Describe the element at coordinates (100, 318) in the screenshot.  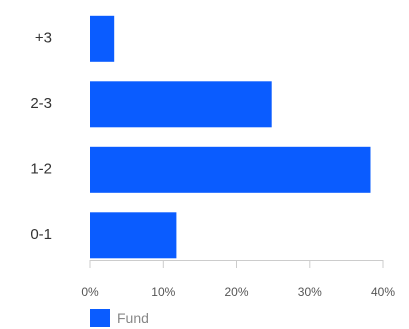
I see `legend-swatch-fund` at that location.